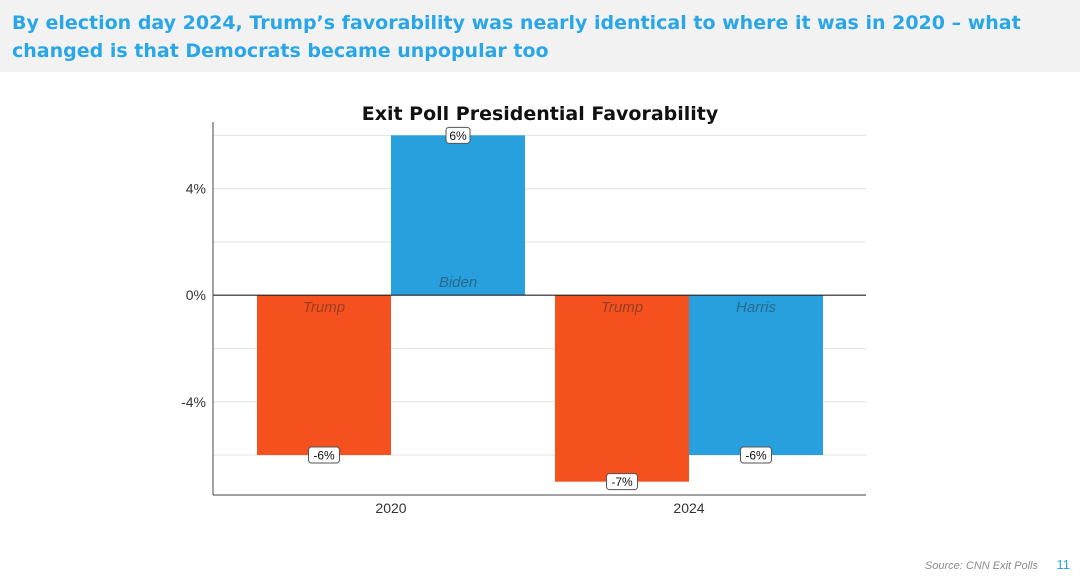  I want to click on data-label: -7%, so click(622, 482).